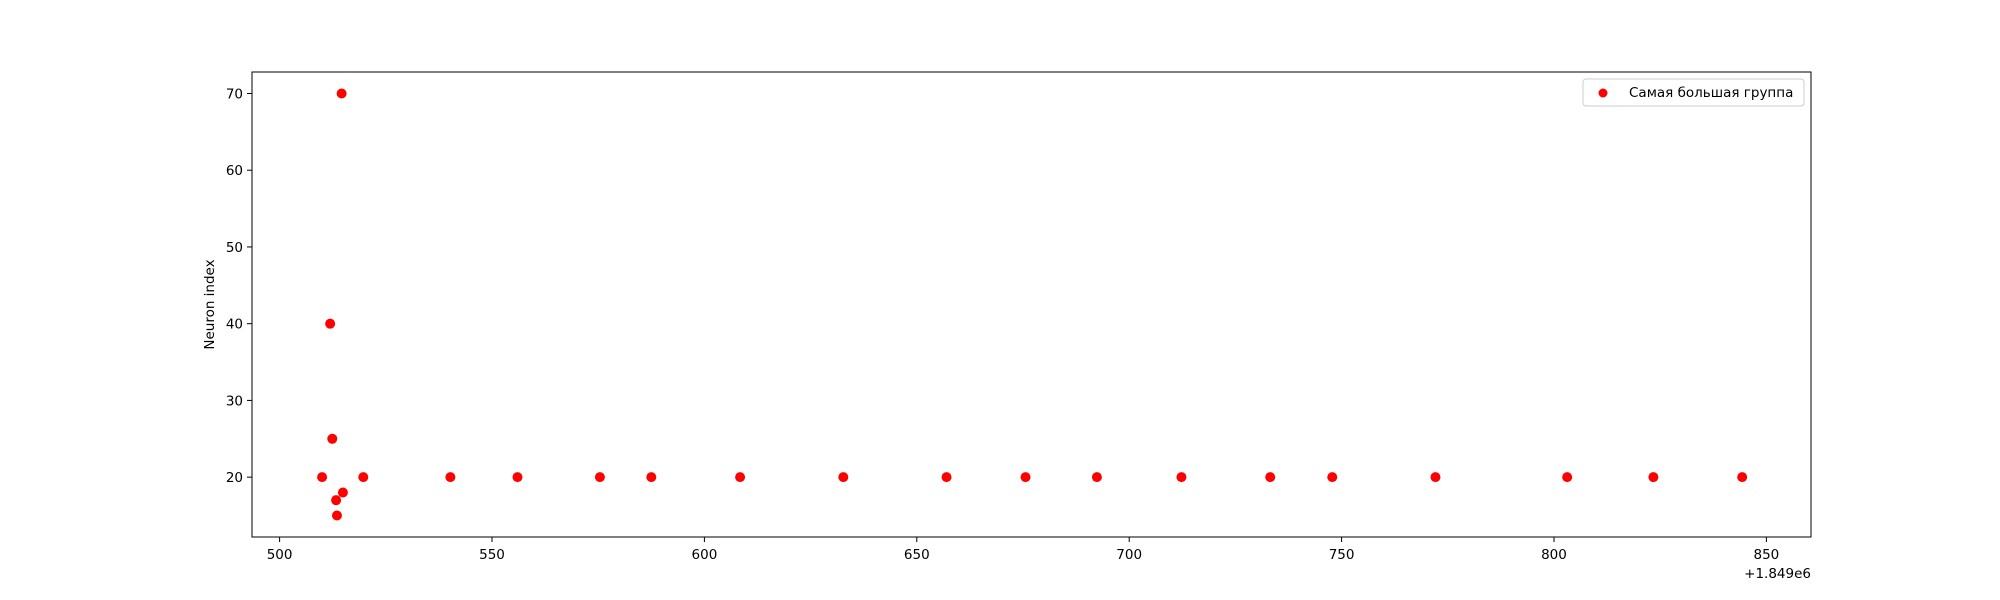  What do you see at coordinates (1767, 555) in the screenshot?
I see `x-tick-label: 850` at bounding box center [1767, 555].